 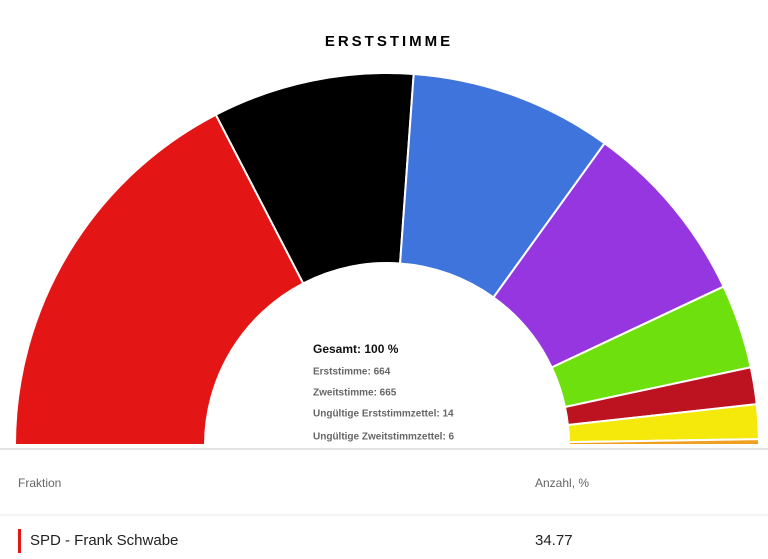 What do you see at coordinates (19, 541) in the screenshot?
I see `row-marker` at bounding box center [19, 541].